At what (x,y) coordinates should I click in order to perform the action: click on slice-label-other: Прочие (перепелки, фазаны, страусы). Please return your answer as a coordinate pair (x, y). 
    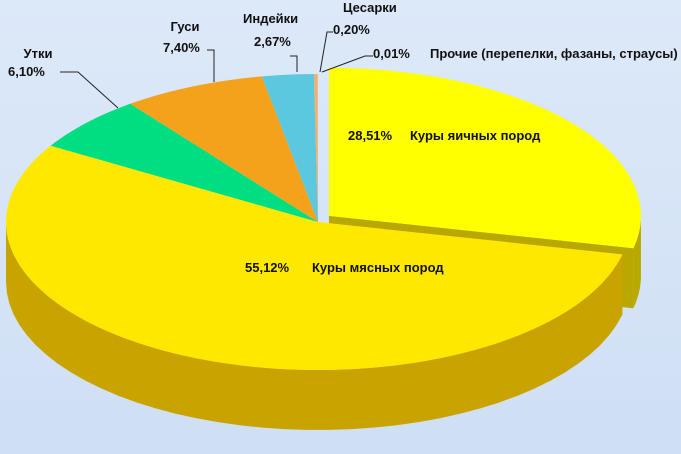
    Looking at the image, I should click on (554, 53).